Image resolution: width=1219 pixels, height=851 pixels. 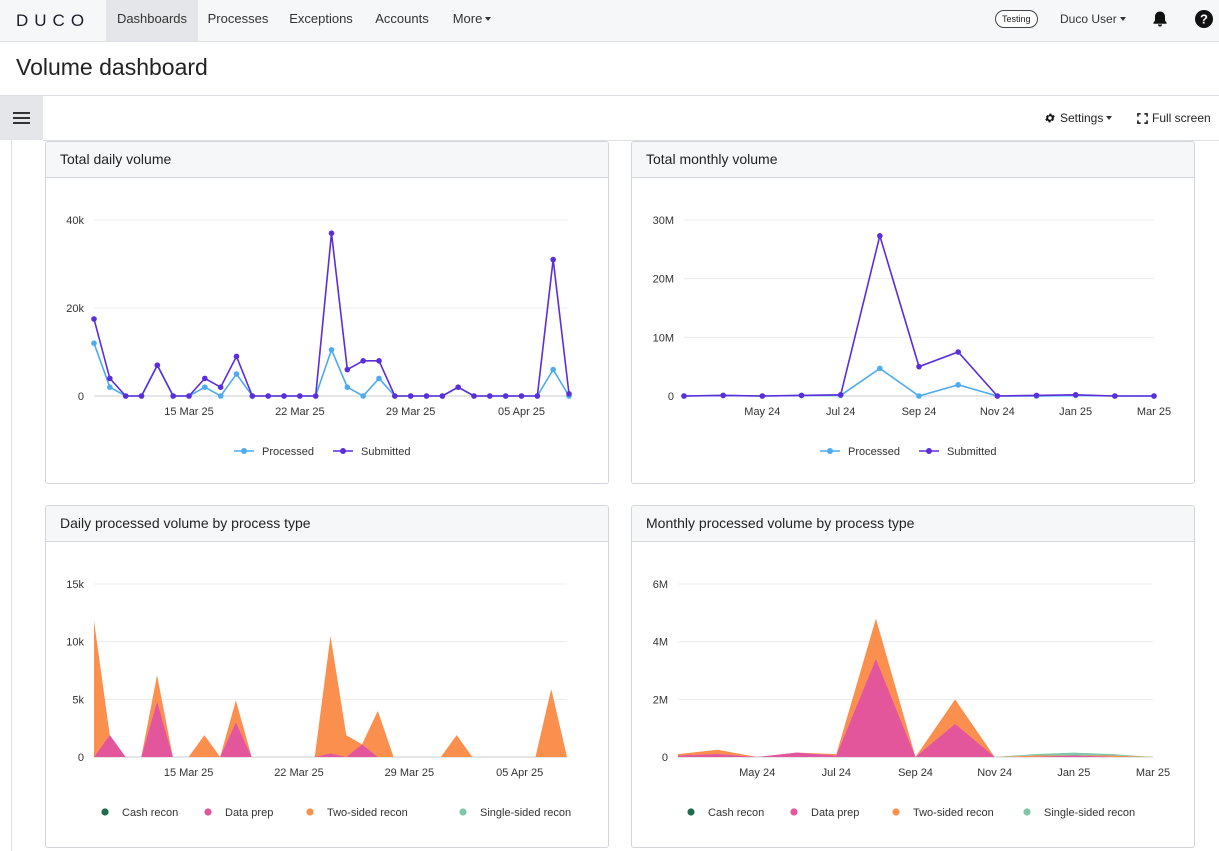 I want to click on nav-tab-dashboards: Dashboards, so click(x=152, y=20).